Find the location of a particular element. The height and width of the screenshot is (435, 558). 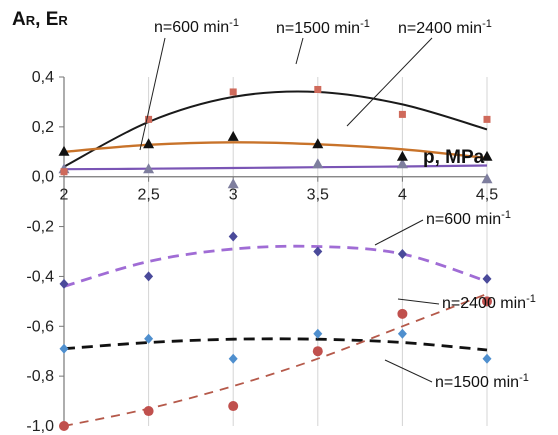

x-axis-title: p, MPa is located at coordinates (454, 157).